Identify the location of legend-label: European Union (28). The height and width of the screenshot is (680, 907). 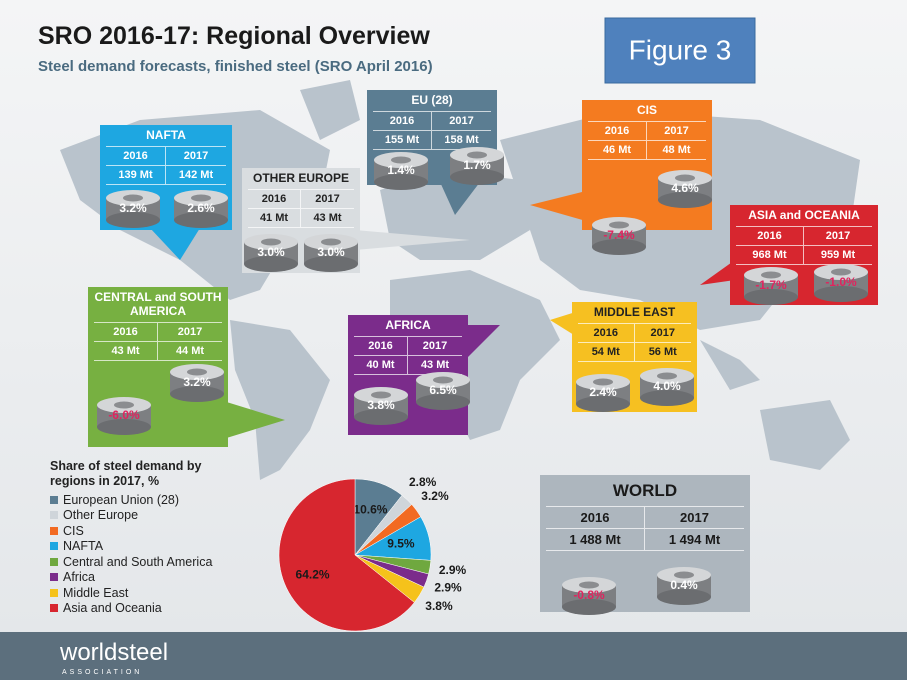
(121, 499).